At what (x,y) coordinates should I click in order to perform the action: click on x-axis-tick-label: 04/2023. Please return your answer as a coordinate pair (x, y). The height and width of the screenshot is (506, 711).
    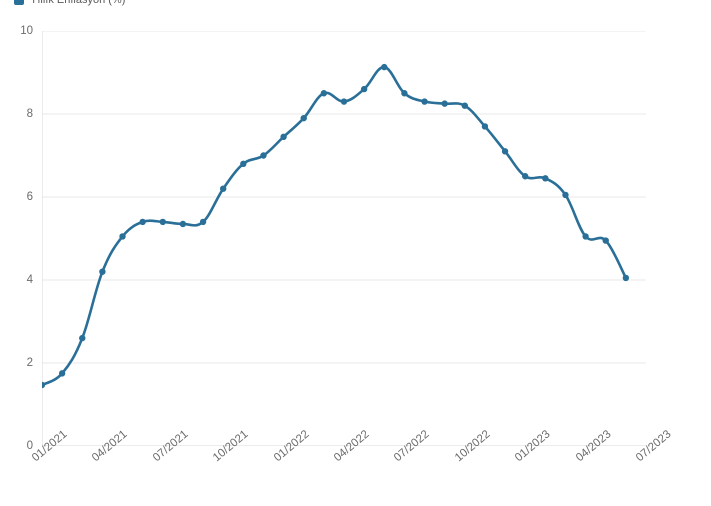
    Looking at the image, I should click on (593, 446).